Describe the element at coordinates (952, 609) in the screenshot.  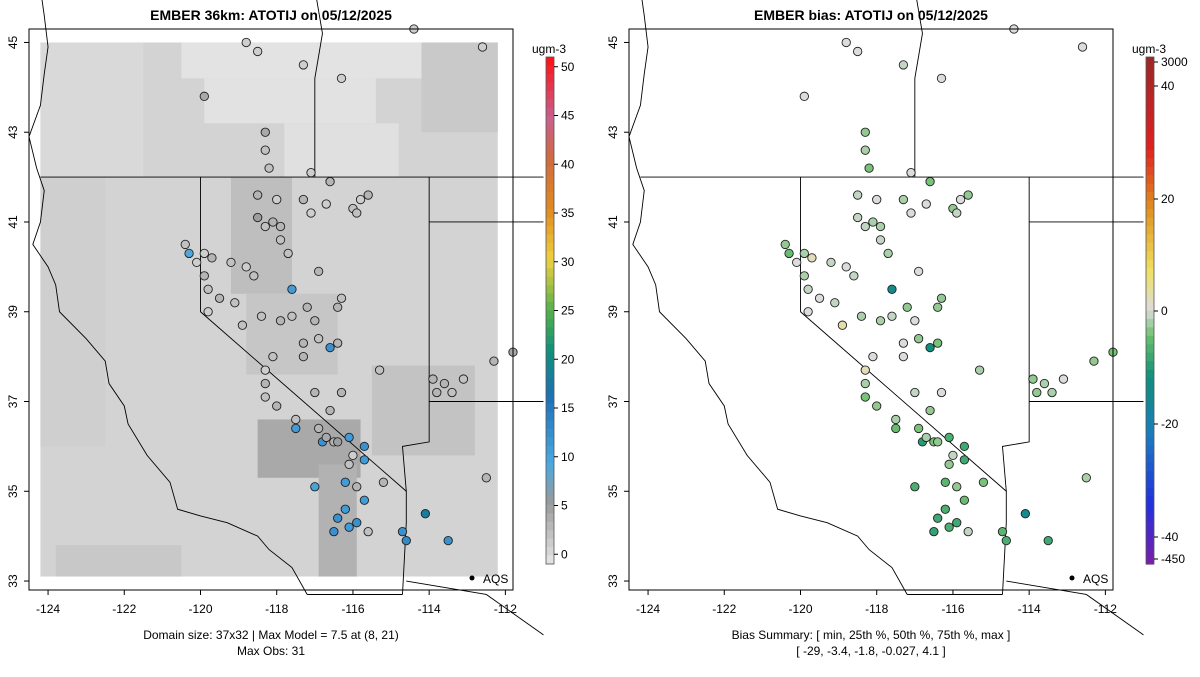
I see `x-tick-label: -116` at that location.